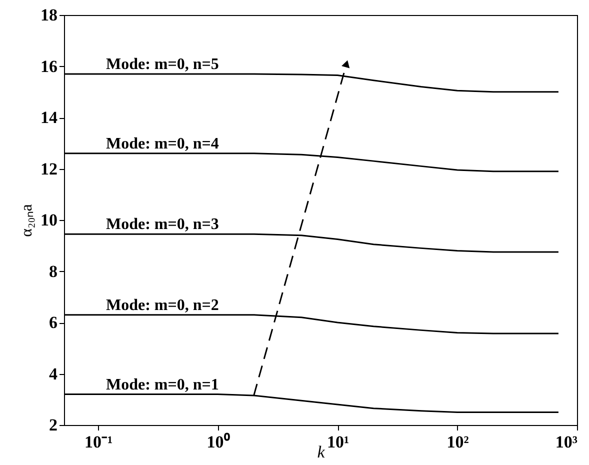 This screenshot has width=589, height=465. Describe the element at coordinates (27, 220) in the screenshot. I see `y-axis-title: α₂₀ₙa` at that location.